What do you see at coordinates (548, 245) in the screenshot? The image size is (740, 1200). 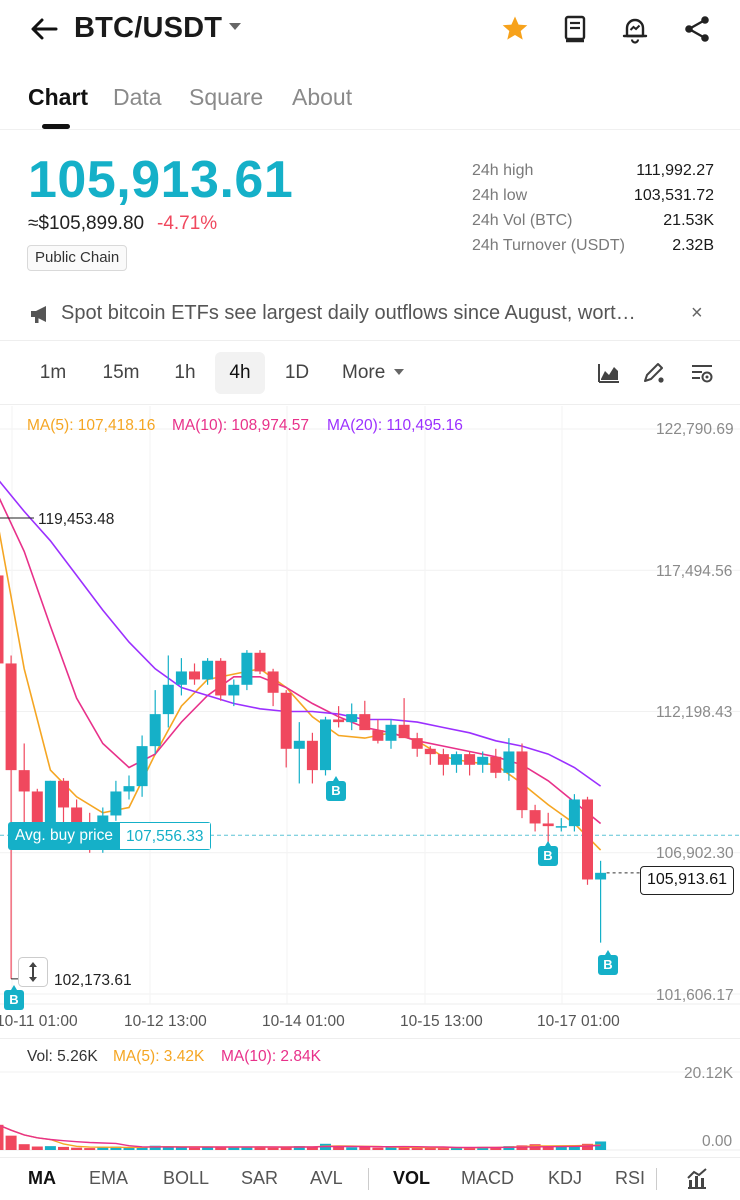 I see `stat-label: 24h Turnover (USDT)` at bounding box center [548, 245].